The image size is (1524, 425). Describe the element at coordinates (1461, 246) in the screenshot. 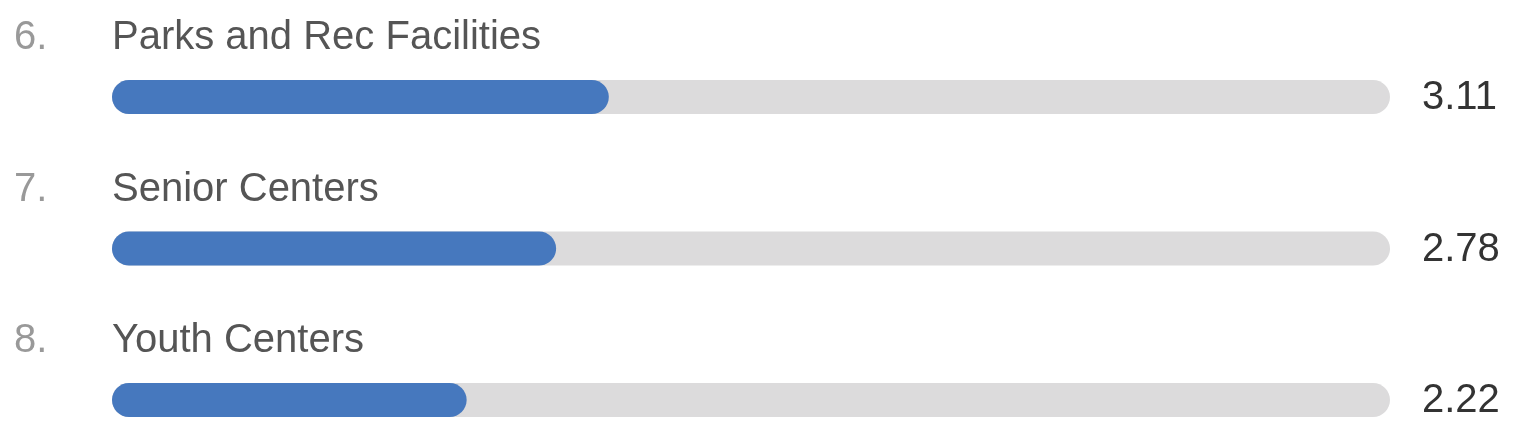

I see `data-label: 2.78` at that location.